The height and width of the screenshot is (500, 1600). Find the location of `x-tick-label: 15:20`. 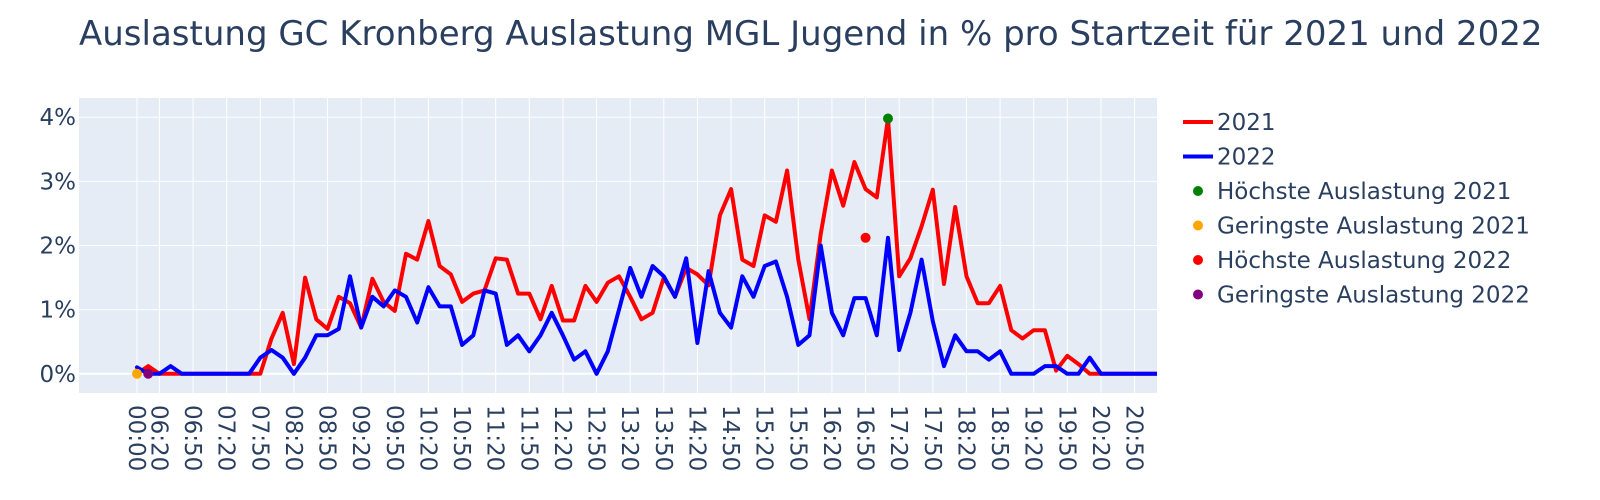

x-tick-label: 15:20 is located at coordinates (764, 438).